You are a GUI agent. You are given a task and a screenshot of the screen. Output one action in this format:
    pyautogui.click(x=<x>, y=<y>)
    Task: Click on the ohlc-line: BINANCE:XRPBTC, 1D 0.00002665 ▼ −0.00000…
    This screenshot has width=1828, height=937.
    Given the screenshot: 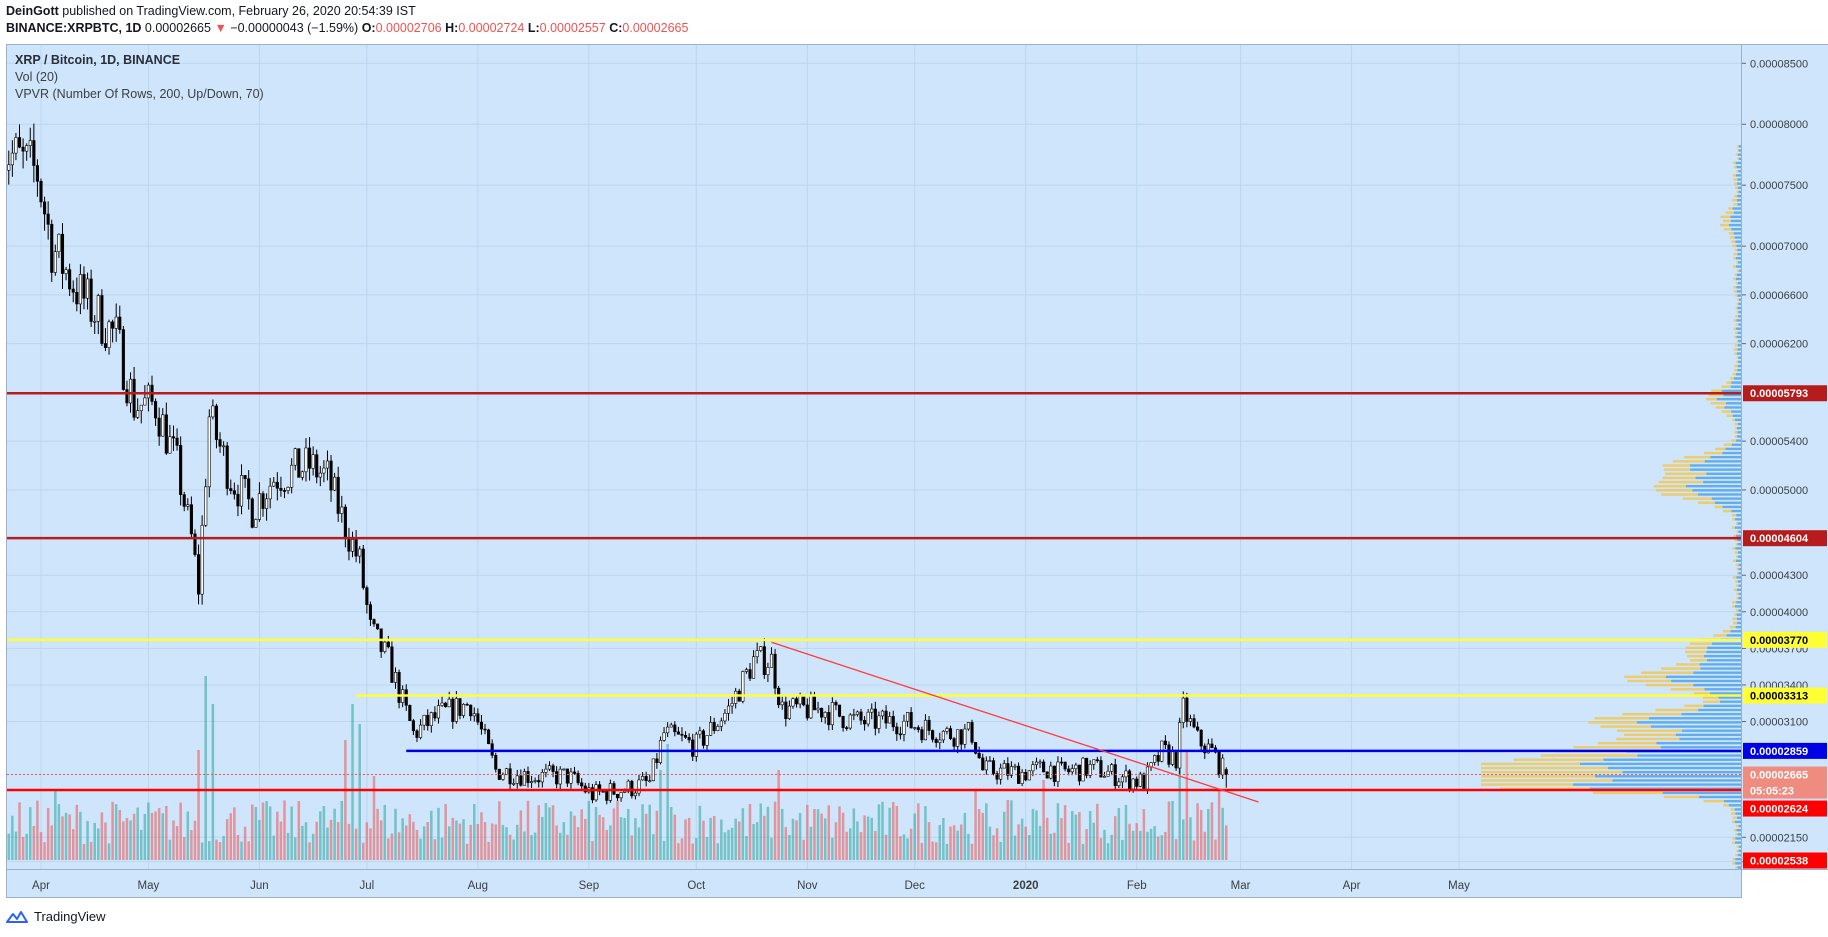 What is the action you would take?
    pyautogui.click(x=347, y=28)
    